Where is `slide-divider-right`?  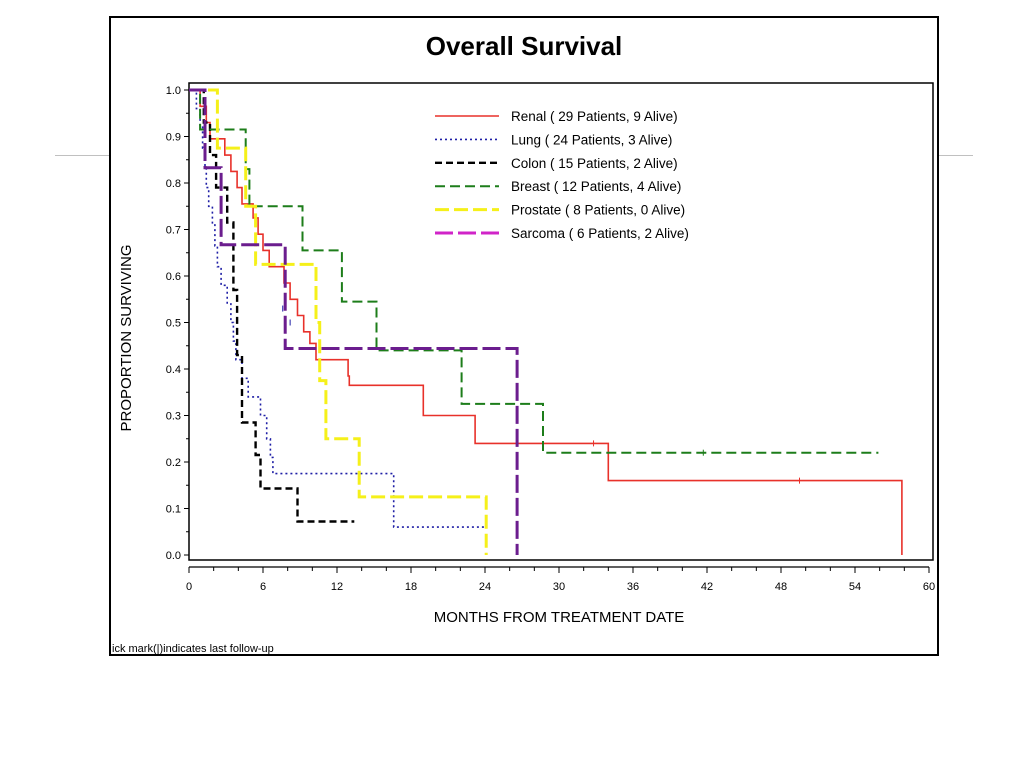 slide-divider-right is located at coordinates (955, 155).